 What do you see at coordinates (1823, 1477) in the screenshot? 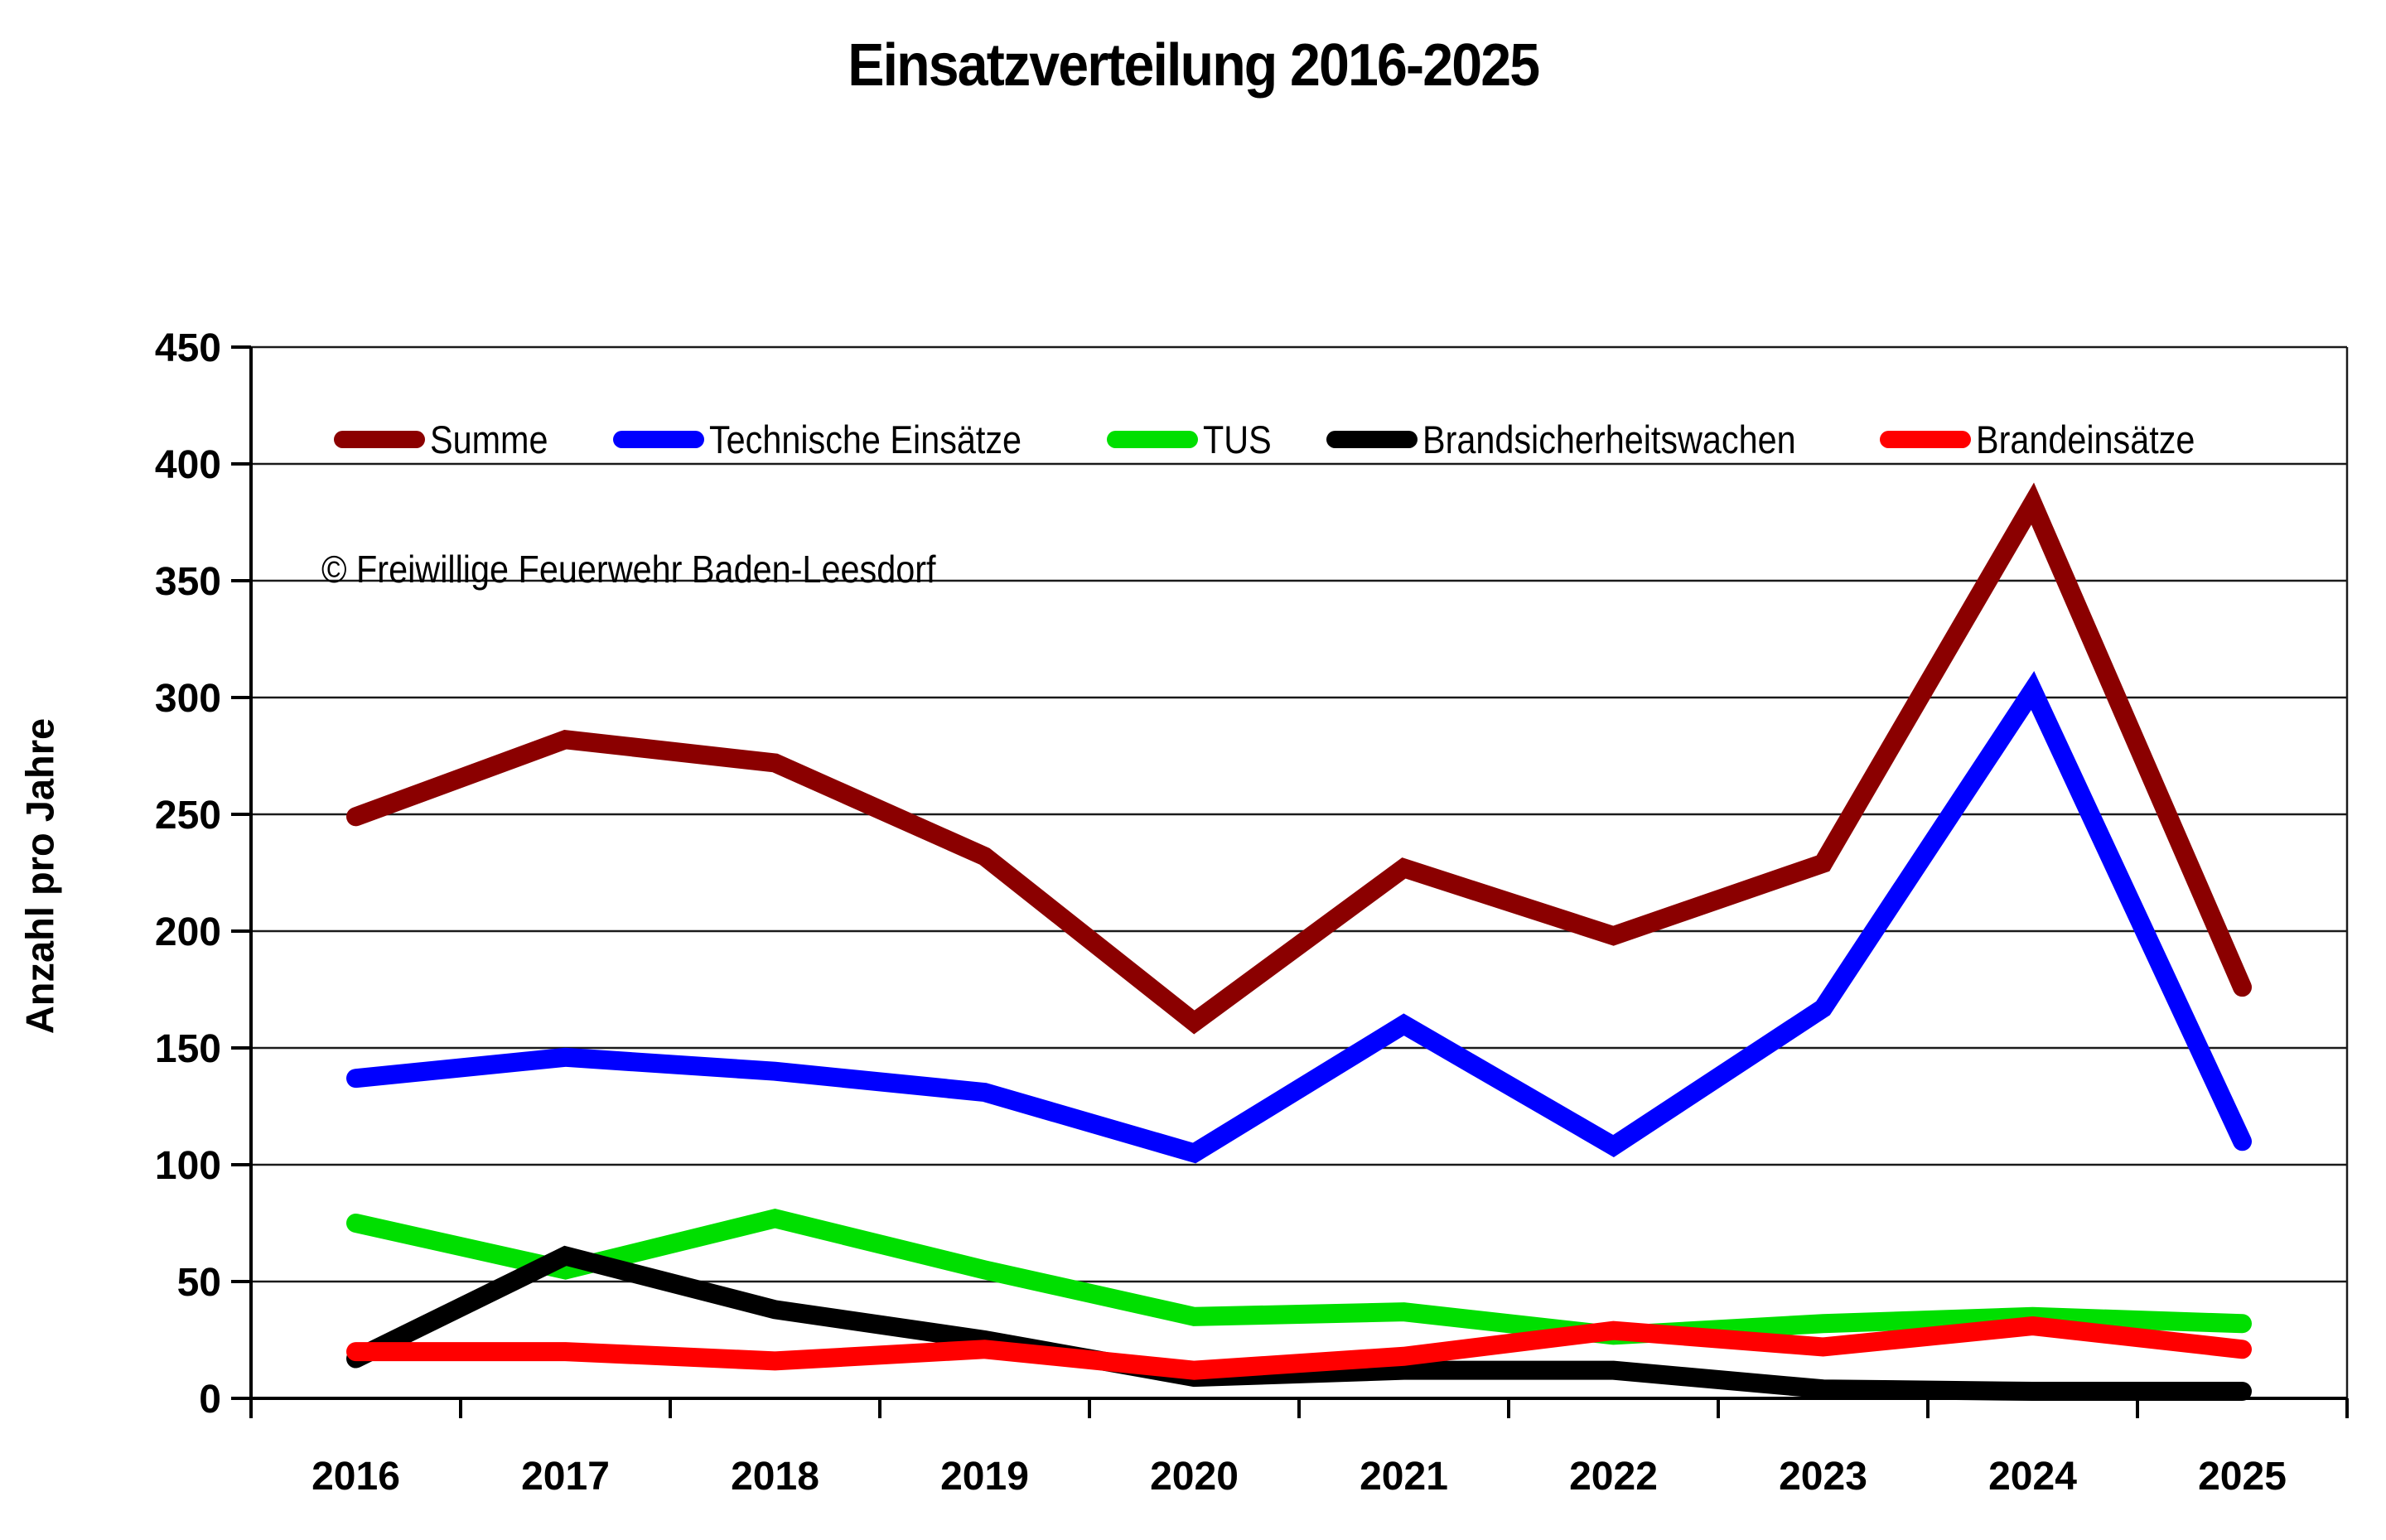
I see `x-label-2023: 2023` at bounding box center [1823, 1477].